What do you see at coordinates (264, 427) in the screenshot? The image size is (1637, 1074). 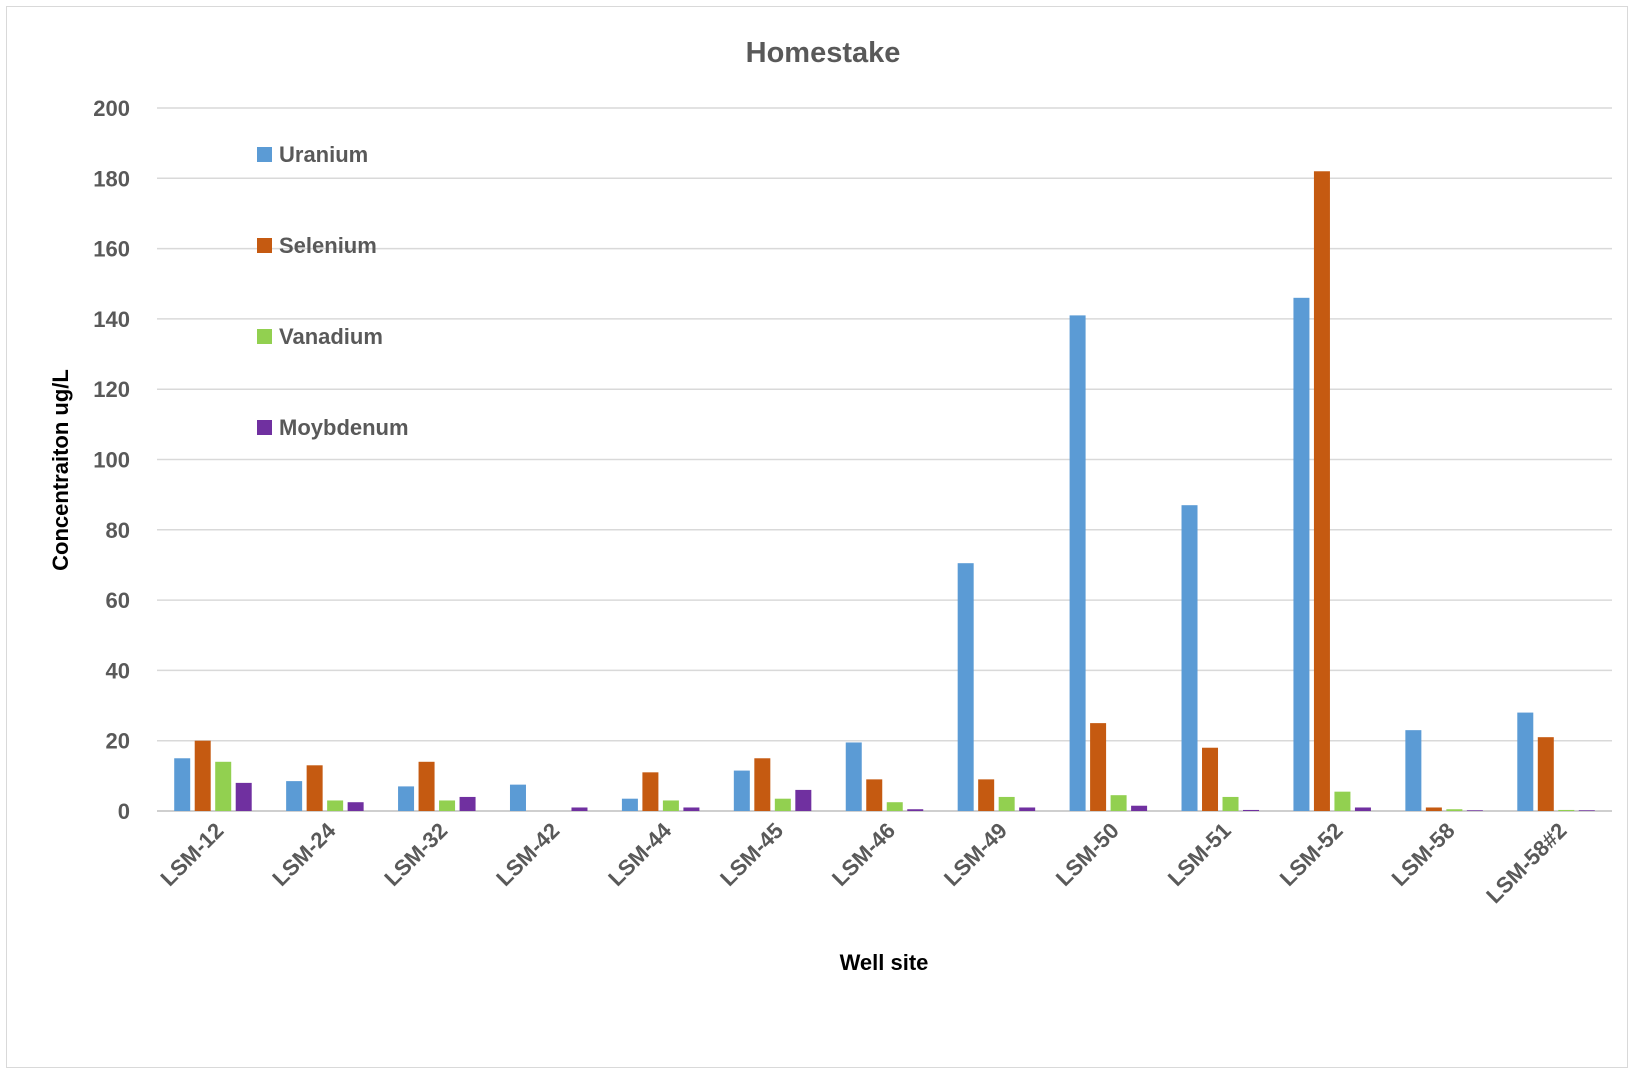 I see `legend-swatch-moybdenum` at bounding box center [264, 427].